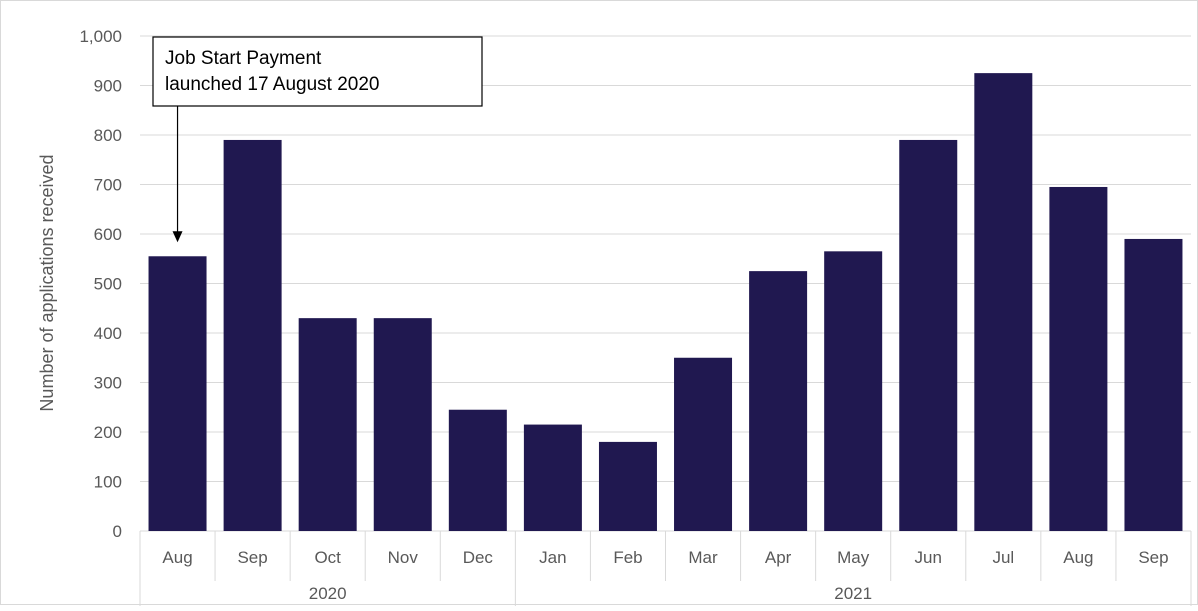 This screenshot has width=1198, height=611. I want to click on annotation-arrowhead, so click(177, 237).